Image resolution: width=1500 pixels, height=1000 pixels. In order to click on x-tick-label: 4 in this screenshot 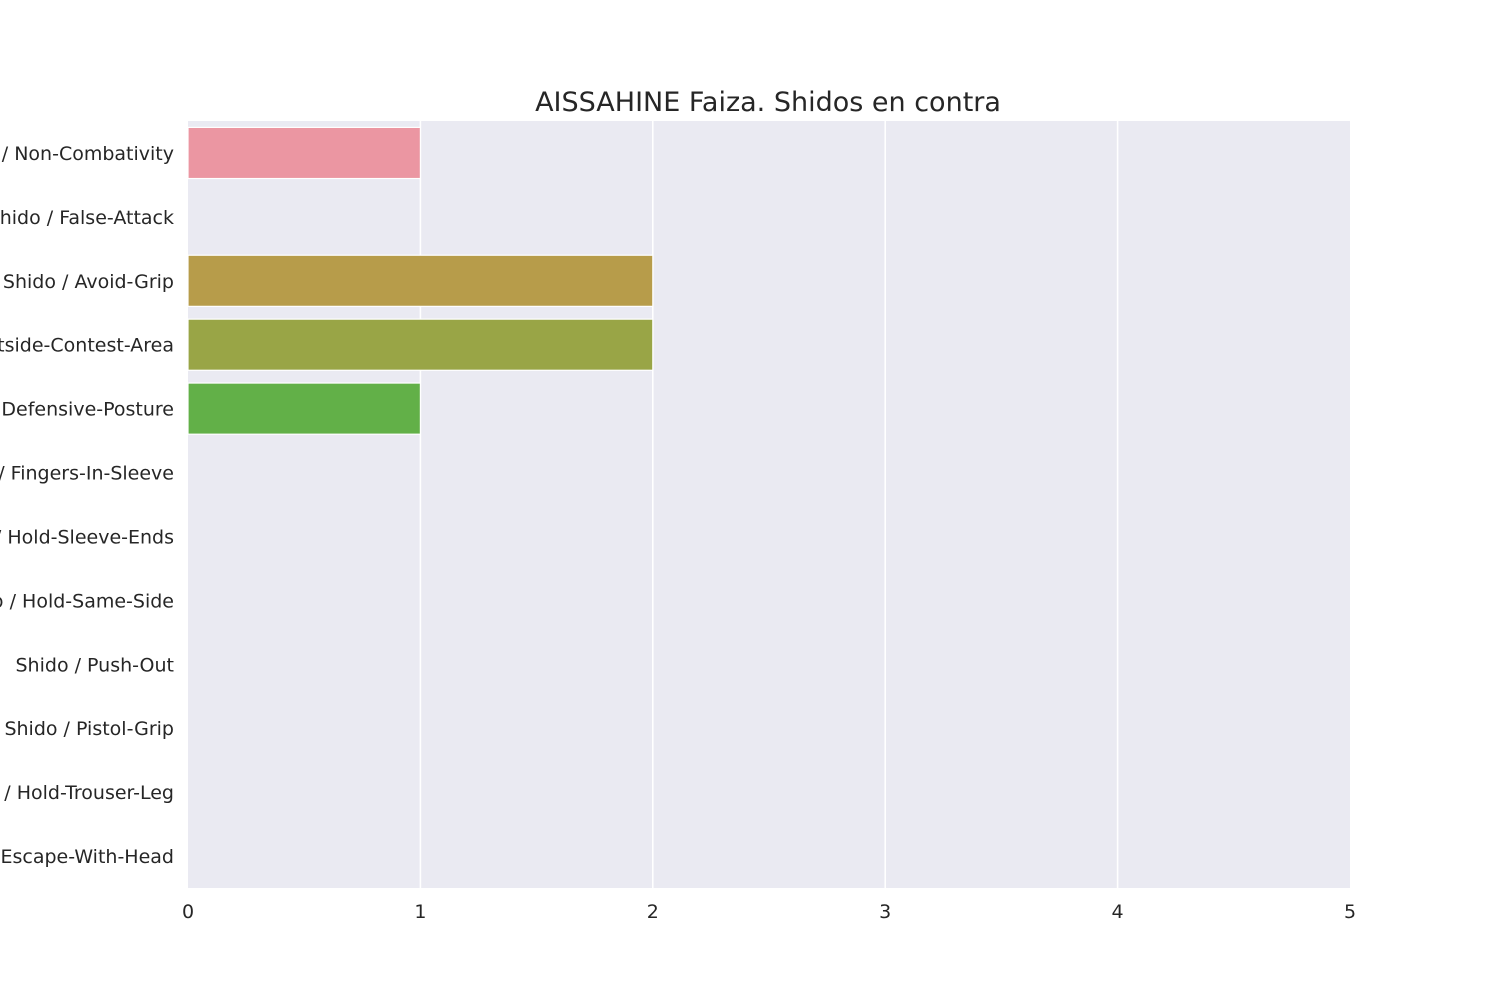, I will do `click(1118, 912)`.